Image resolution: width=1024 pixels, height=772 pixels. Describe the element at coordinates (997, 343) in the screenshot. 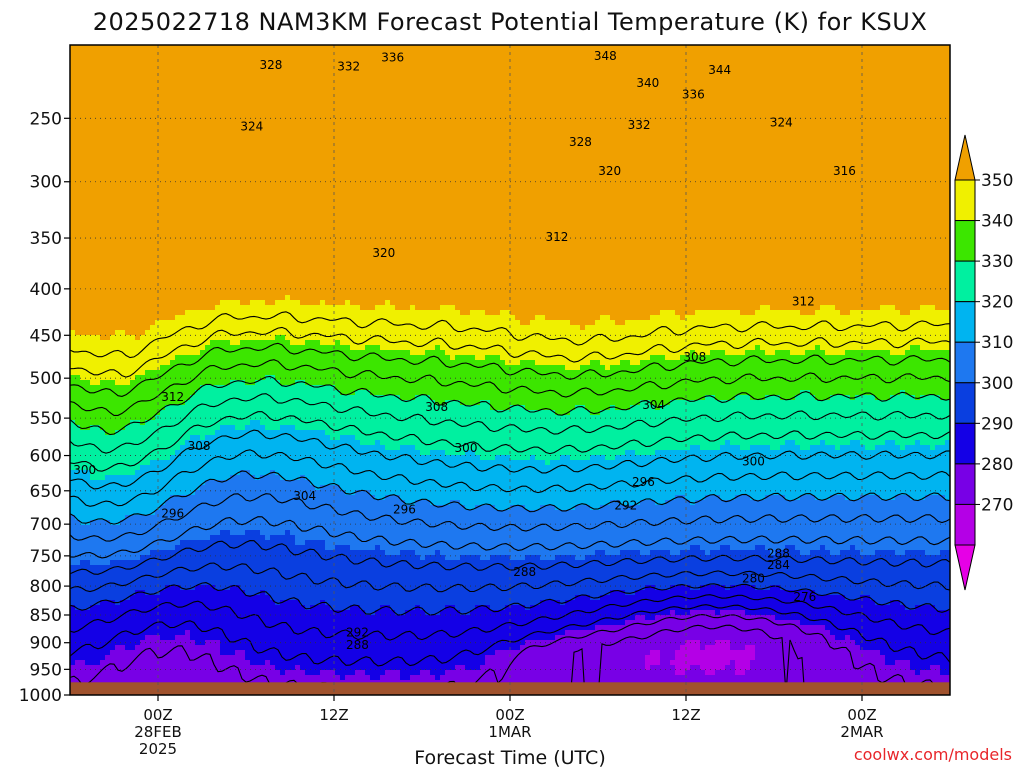

I see `colorbar-tick-label: 310` at that location.